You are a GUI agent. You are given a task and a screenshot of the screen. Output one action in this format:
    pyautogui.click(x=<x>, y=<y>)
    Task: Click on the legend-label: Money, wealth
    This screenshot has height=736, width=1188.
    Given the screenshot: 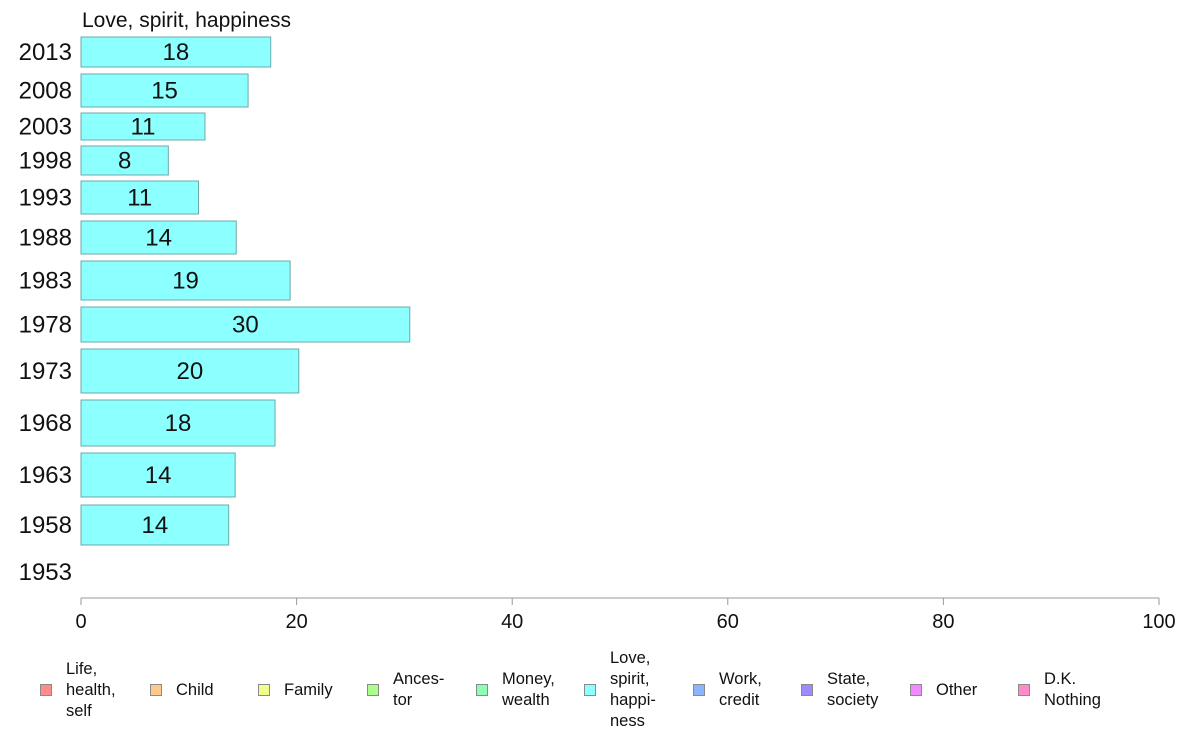 What is the action you would take?
    pyautogui.click(x=528, y=689)
    